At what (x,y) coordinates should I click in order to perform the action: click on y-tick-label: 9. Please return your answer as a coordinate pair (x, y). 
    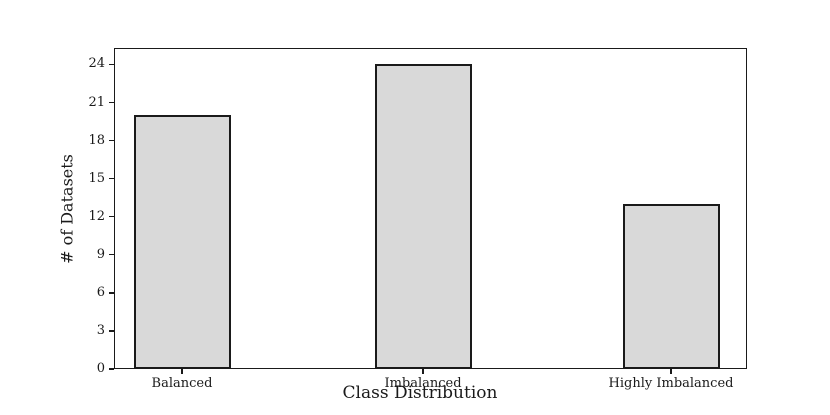
    Looking at the image, I should click on (100, 254).